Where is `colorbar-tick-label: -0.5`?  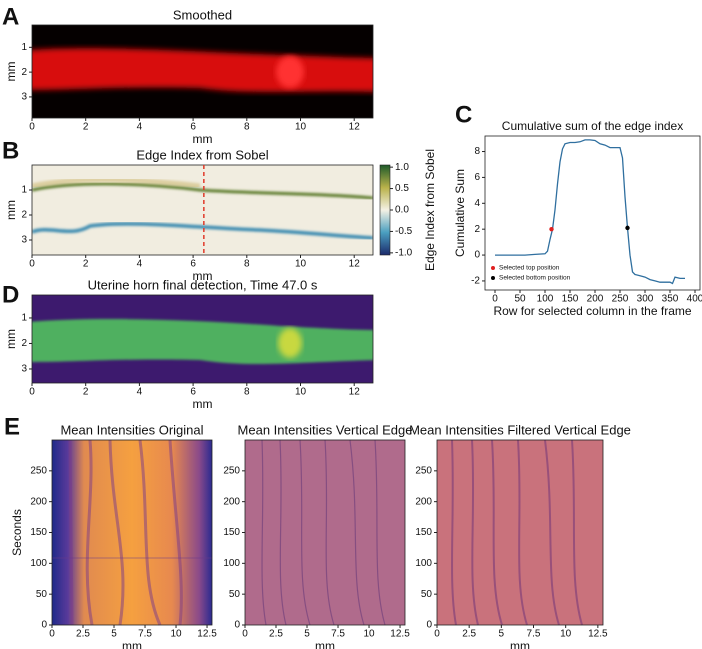
colorbar-tick-label: -0.5 is located at coordinates (404, 231).